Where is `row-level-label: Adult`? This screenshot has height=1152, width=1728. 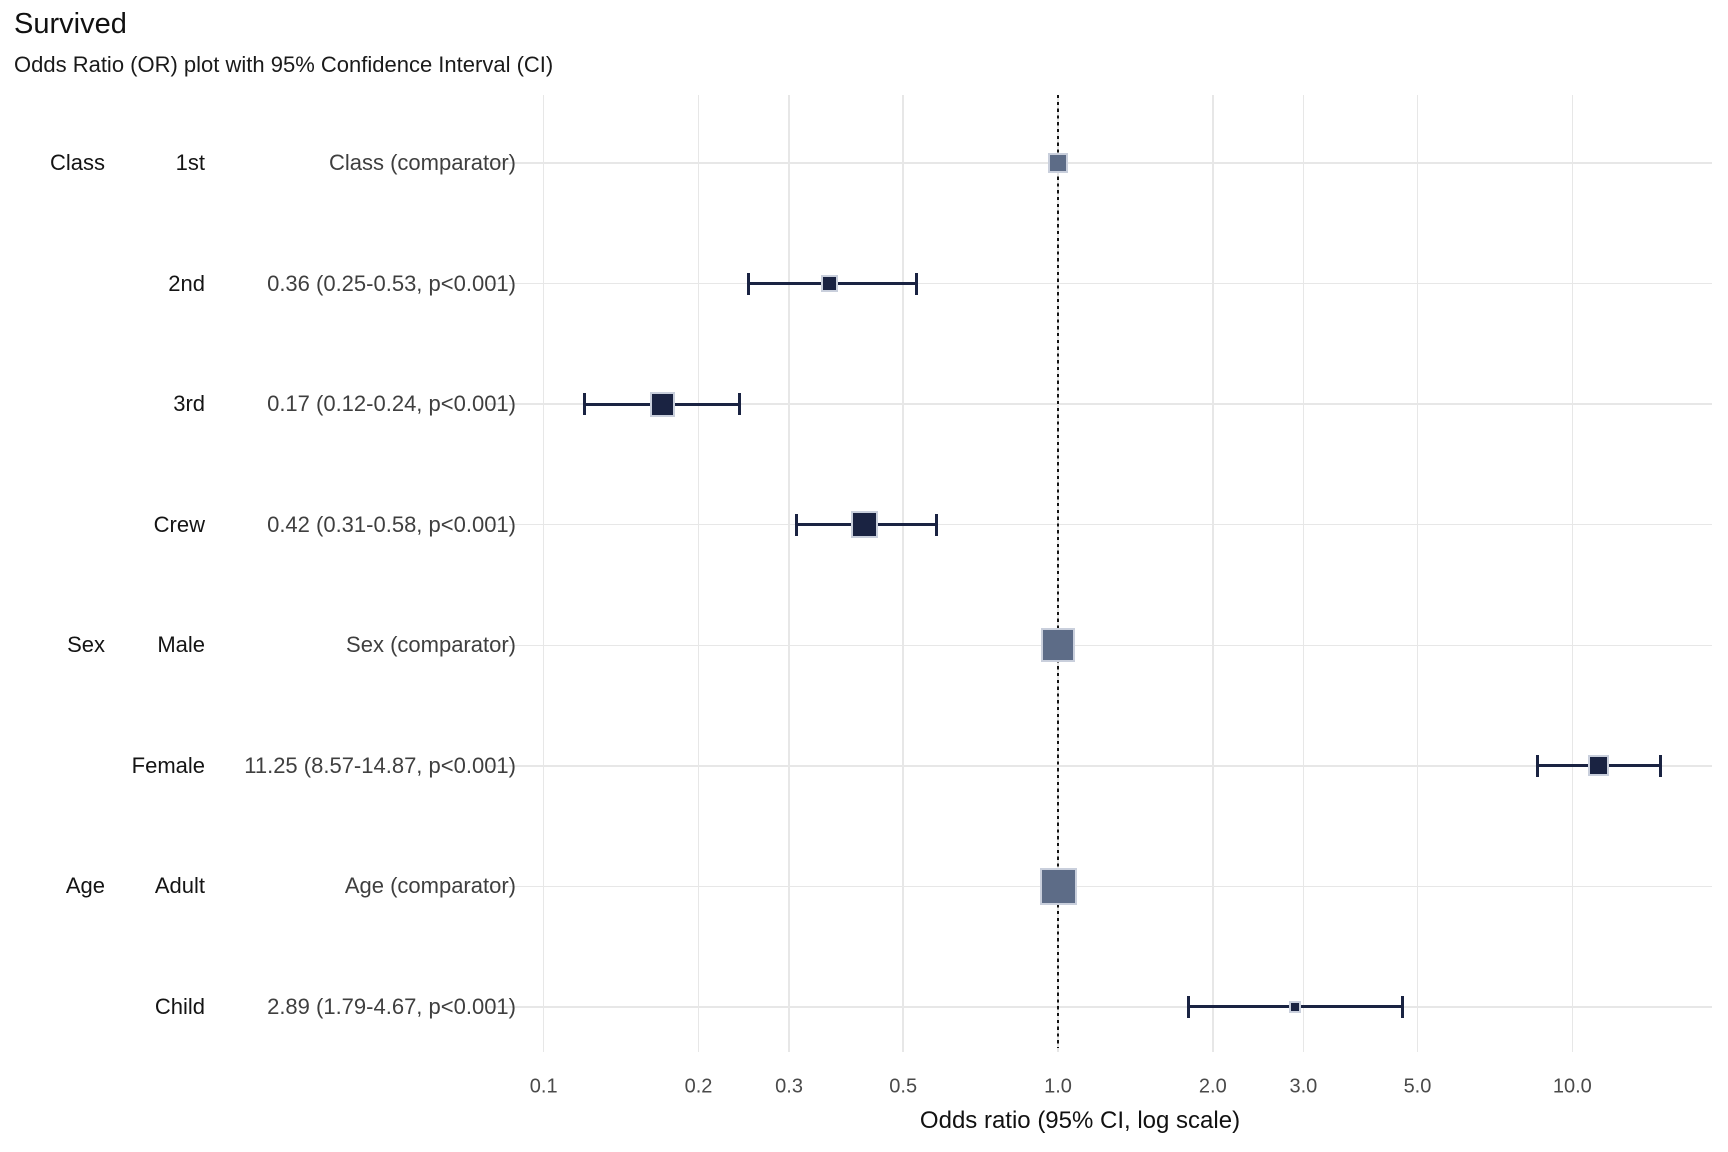
row-level-label: Adult is located at coordinates (179, 886).